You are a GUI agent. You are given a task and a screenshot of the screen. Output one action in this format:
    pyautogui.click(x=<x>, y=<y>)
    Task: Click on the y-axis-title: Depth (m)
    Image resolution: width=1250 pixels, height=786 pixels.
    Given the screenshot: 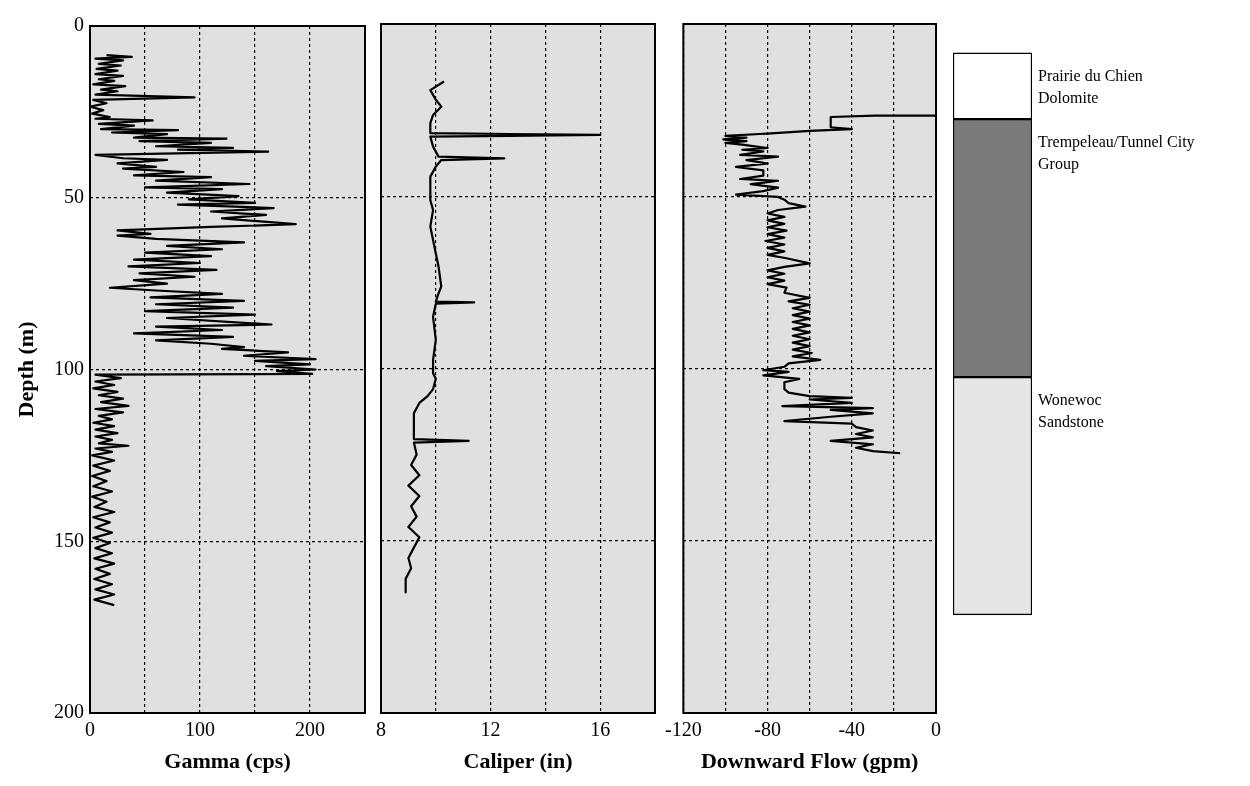 What is the action you would take?
    pyautogui.click(x=25, y=369)
    